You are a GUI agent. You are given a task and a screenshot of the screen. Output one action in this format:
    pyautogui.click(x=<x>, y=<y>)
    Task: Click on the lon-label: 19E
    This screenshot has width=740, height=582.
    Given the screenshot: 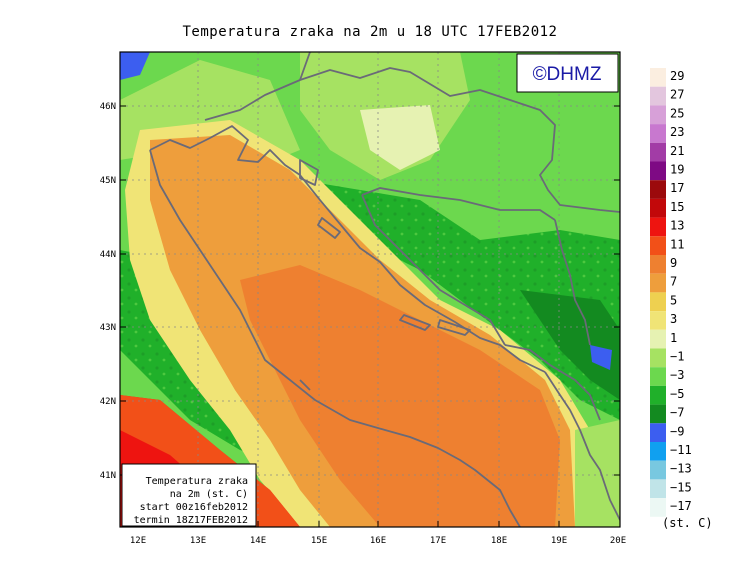 What is the action you would take?
    pyautogui.click(x=559, y=541)
    